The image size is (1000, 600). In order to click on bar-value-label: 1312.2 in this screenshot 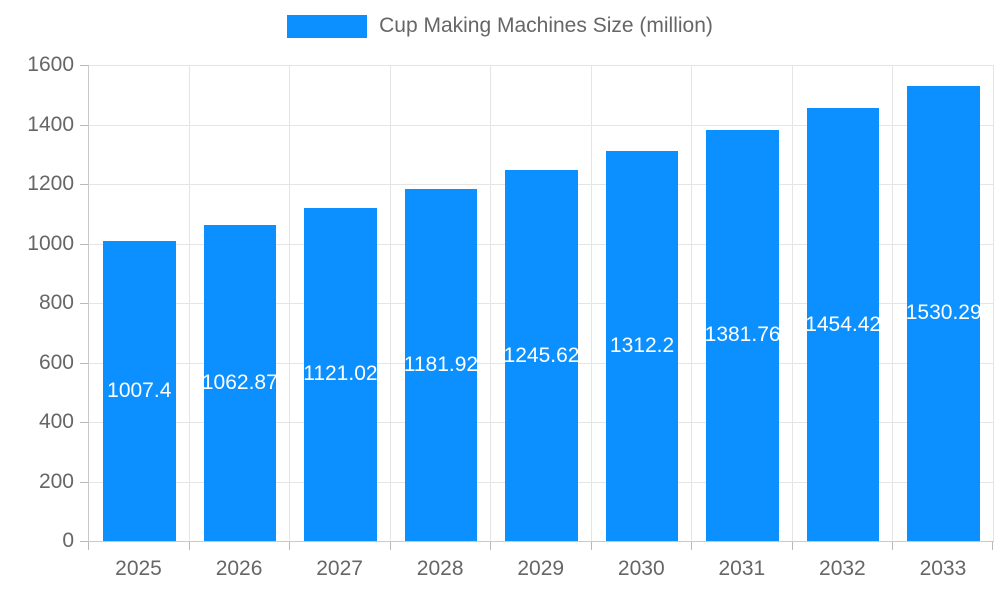, I will do `click(642, 345)`.